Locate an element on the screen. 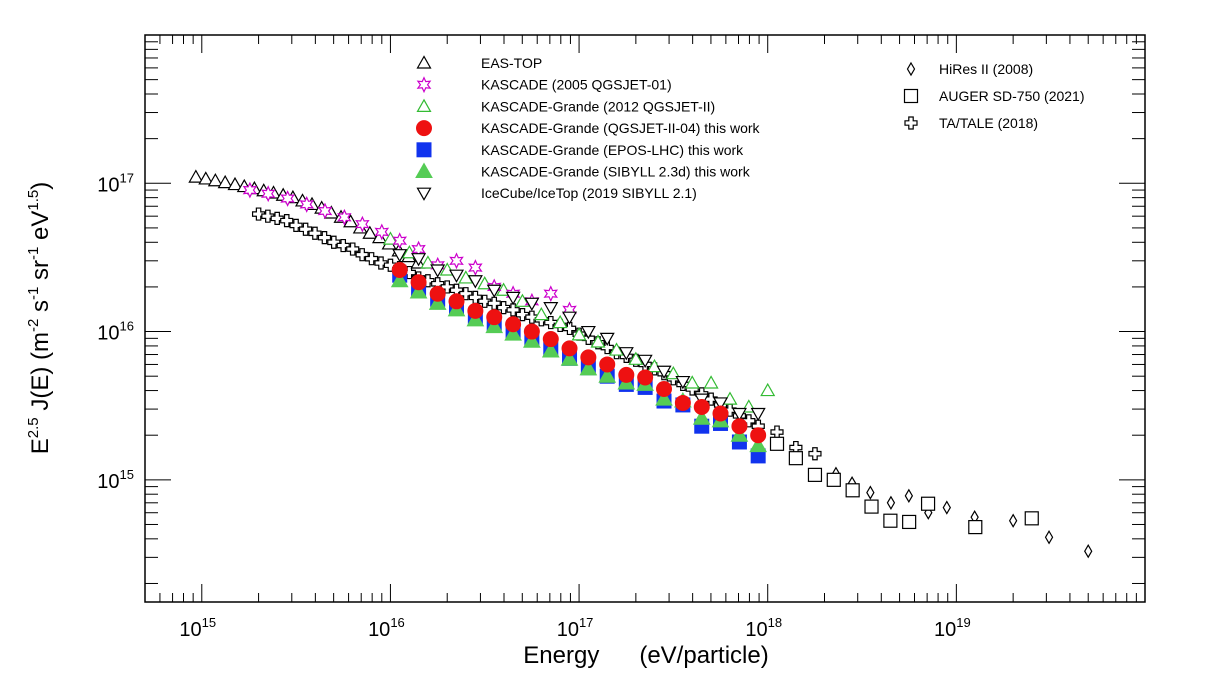 Image resolution: width=1208 pixels, height=686 pixels. y-tick-label: 1016 is located at coordinates (115, 332).